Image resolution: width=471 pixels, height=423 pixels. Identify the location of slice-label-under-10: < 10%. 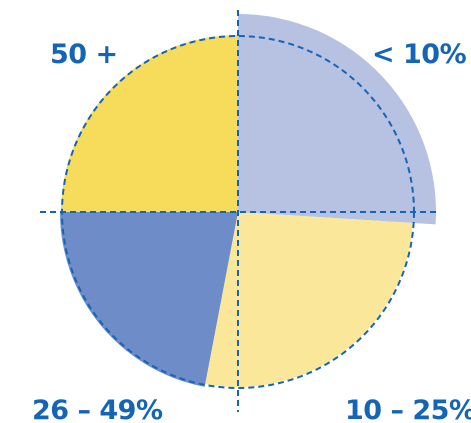
(419, 54).